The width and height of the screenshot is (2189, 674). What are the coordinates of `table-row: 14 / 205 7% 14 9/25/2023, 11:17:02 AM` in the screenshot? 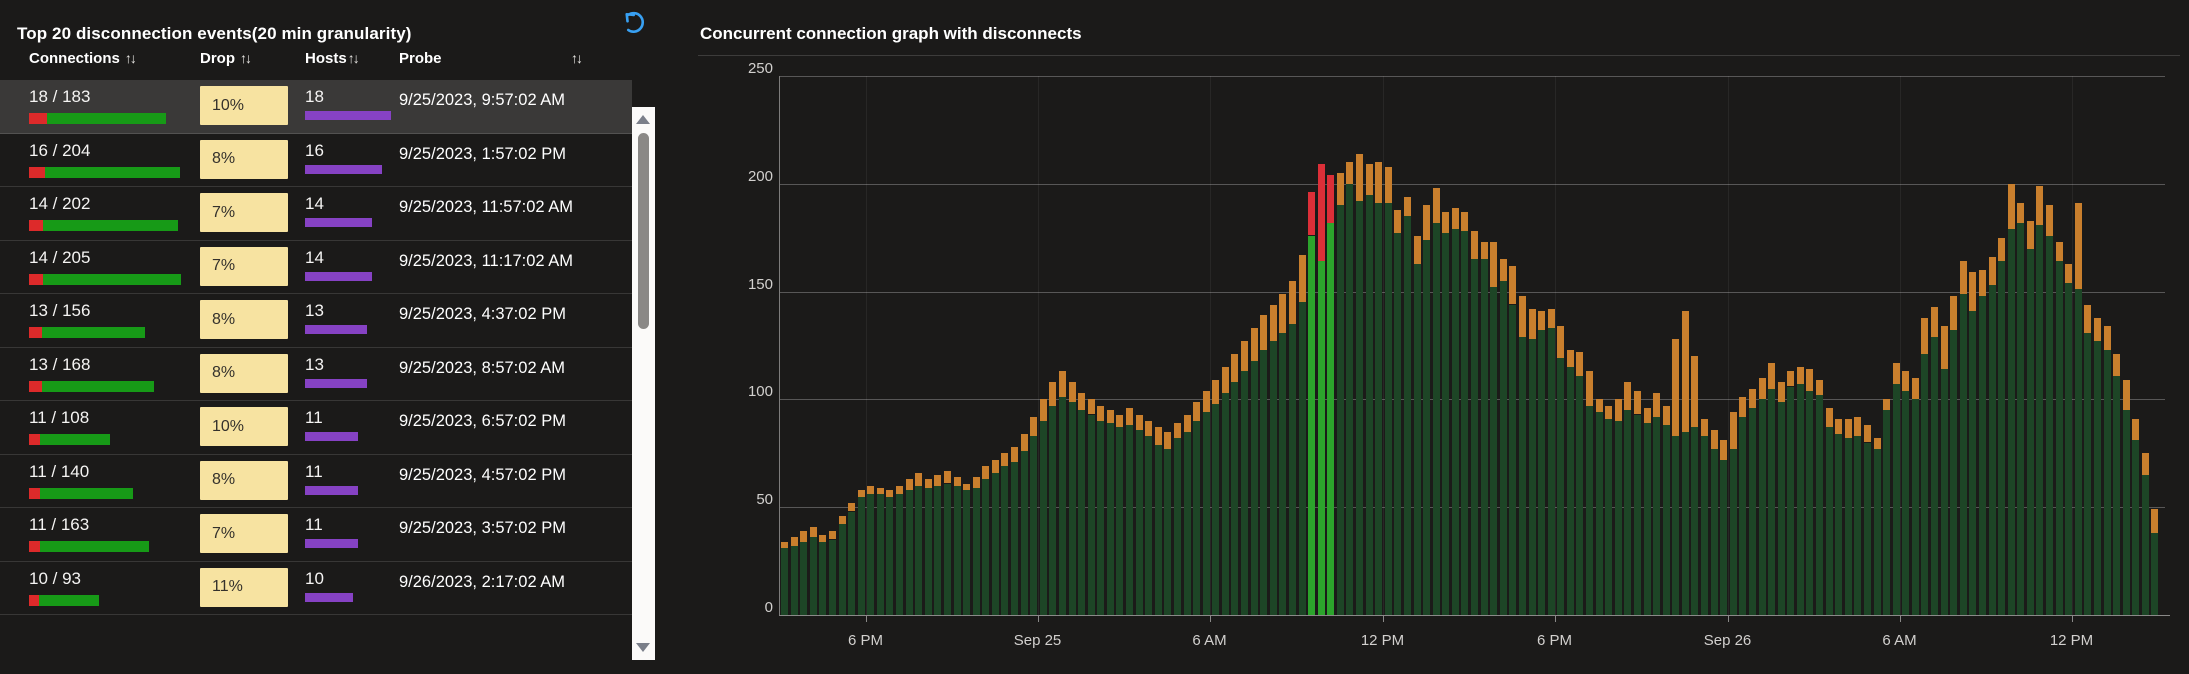 It's located at (316, 267).